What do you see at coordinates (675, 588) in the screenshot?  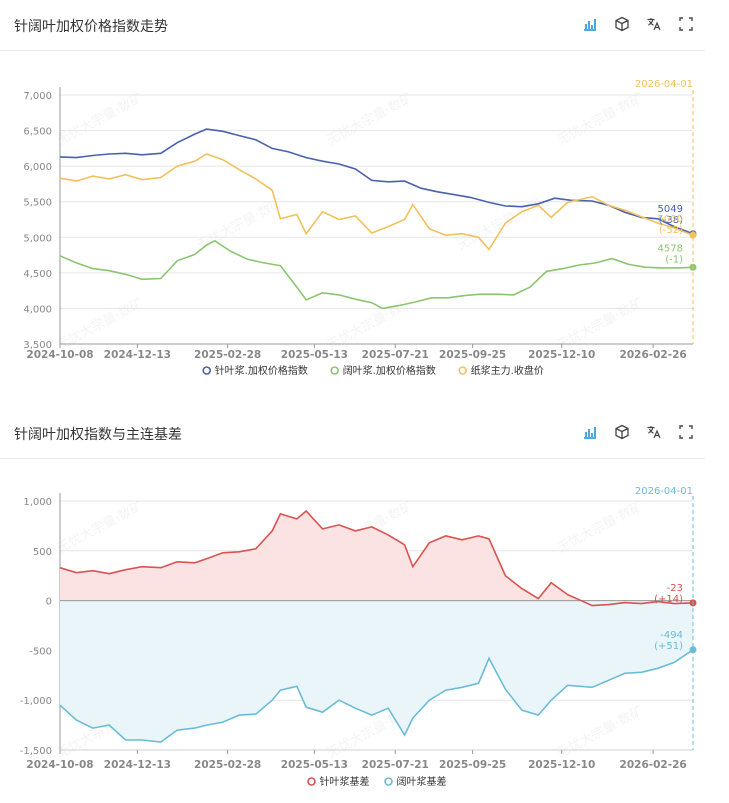 I see `end-value-label: -23` at bounding box center [675, 588].